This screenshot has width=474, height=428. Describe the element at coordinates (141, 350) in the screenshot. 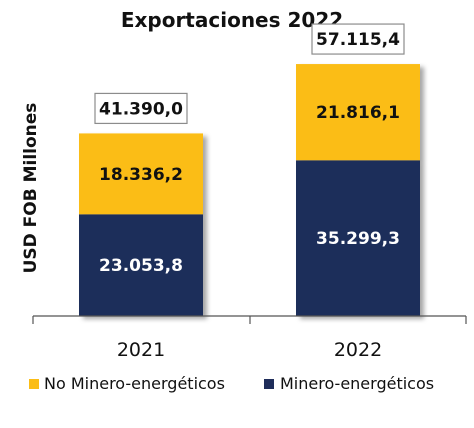

I see `x-tick-label-2021: 2021` at that location.